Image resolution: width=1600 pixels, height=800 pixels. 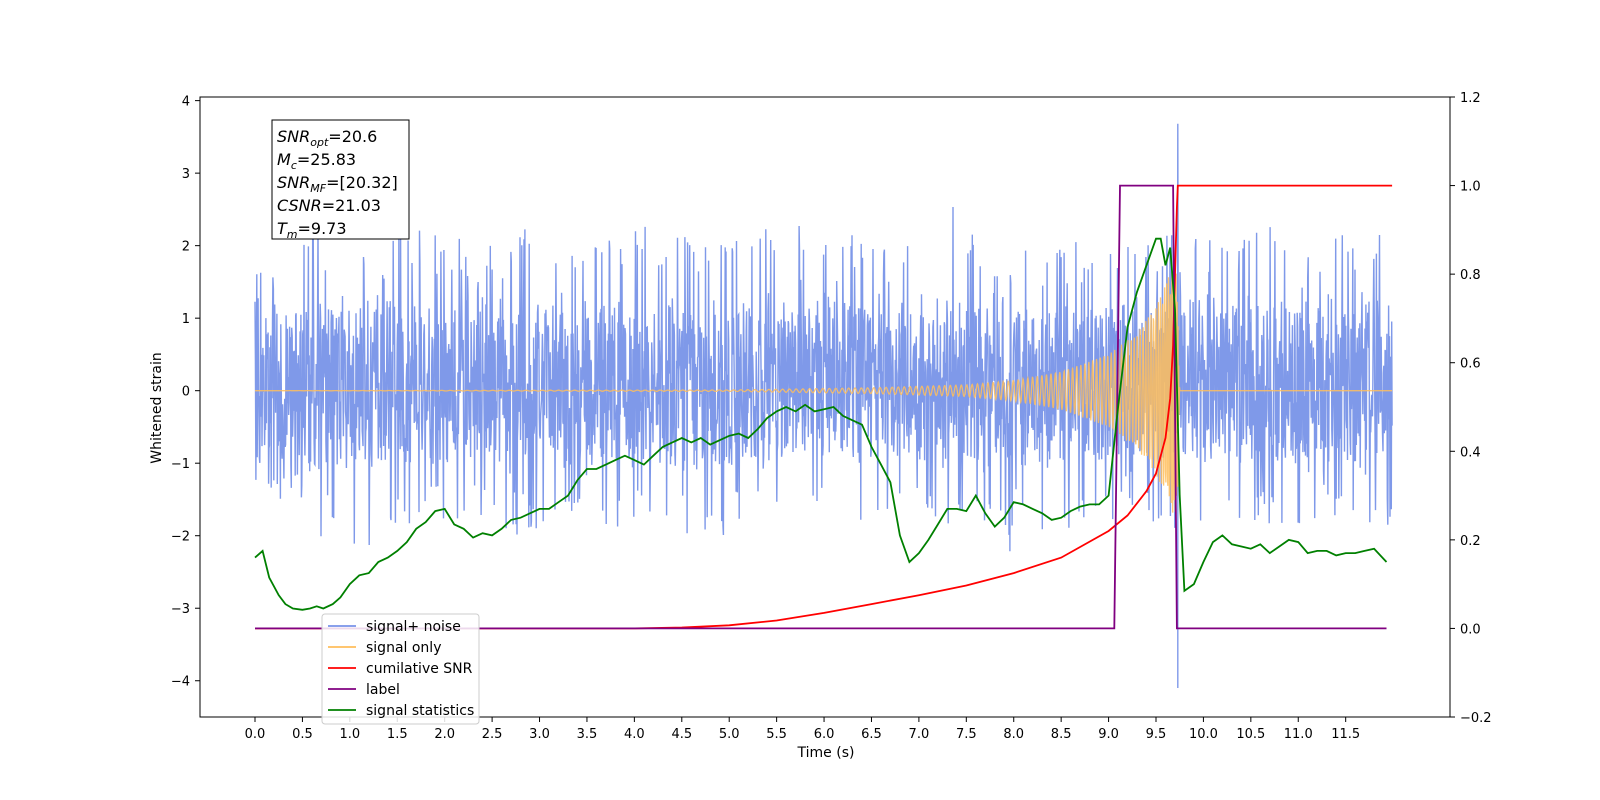 I want to click on stats-annotation-line: SNRMF=[20.32], so click(x=337, y=184).